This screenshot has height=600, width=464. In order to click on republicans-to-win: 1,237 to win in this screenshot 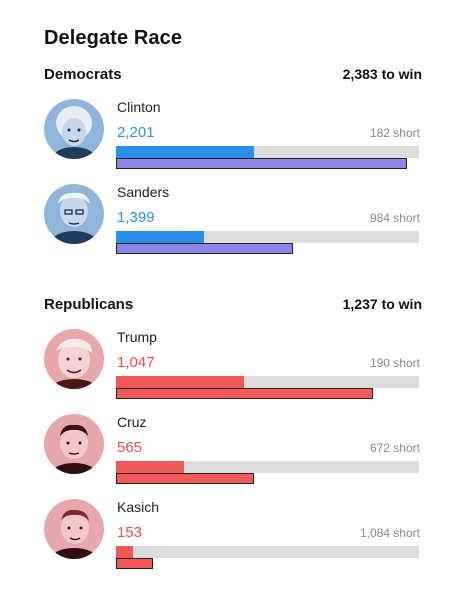, I will do `click(382, 304)`.